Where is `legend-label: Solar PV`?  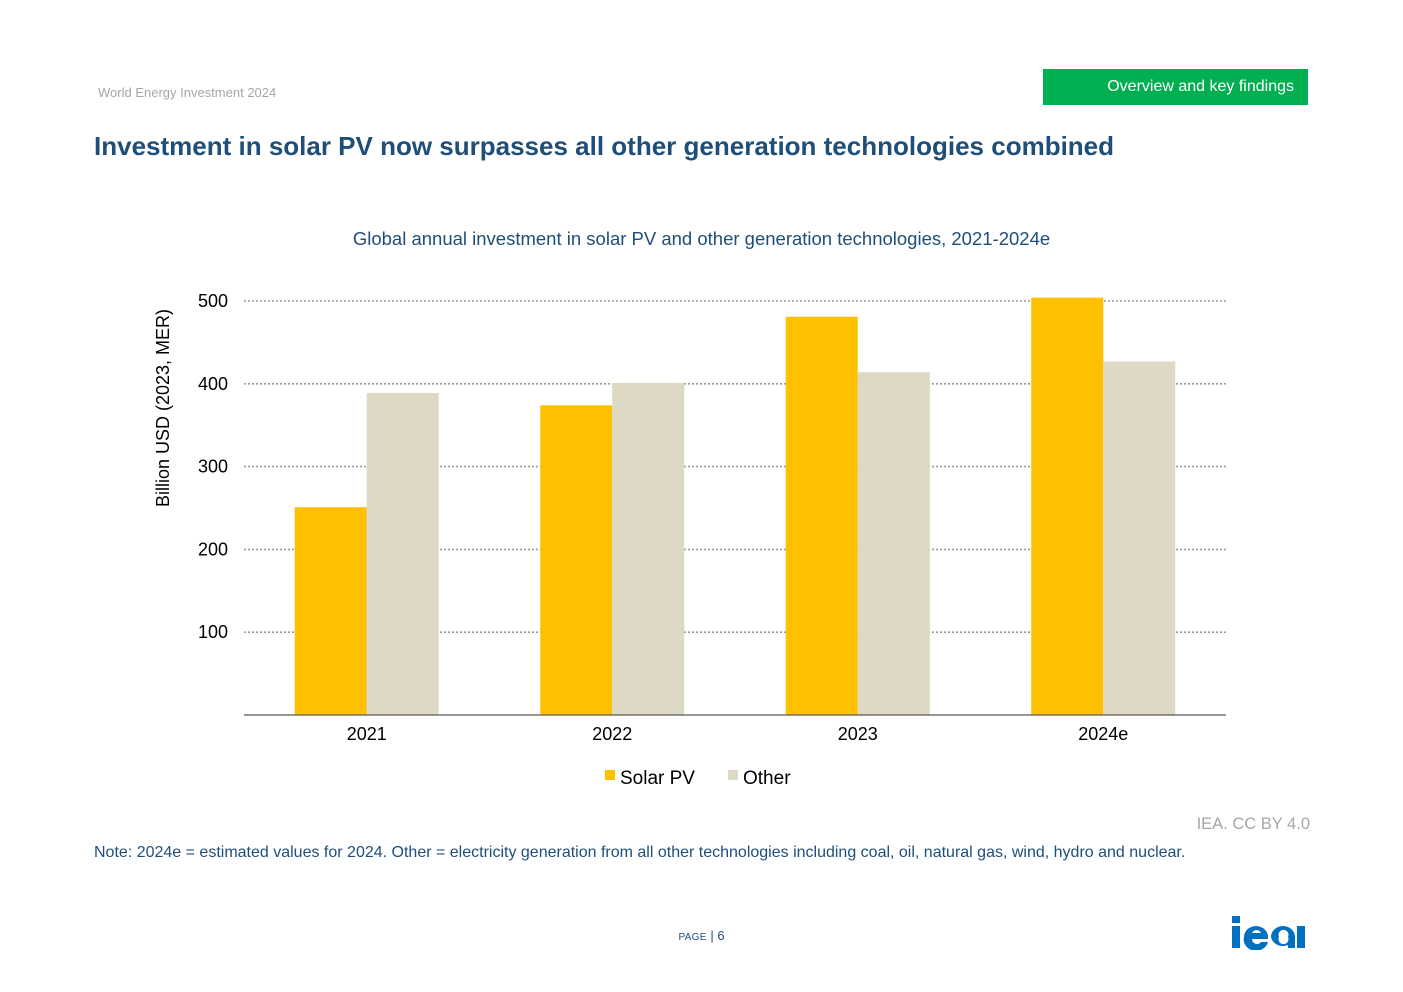 legend-label: Solar PV is located at coordinates (657, 778).